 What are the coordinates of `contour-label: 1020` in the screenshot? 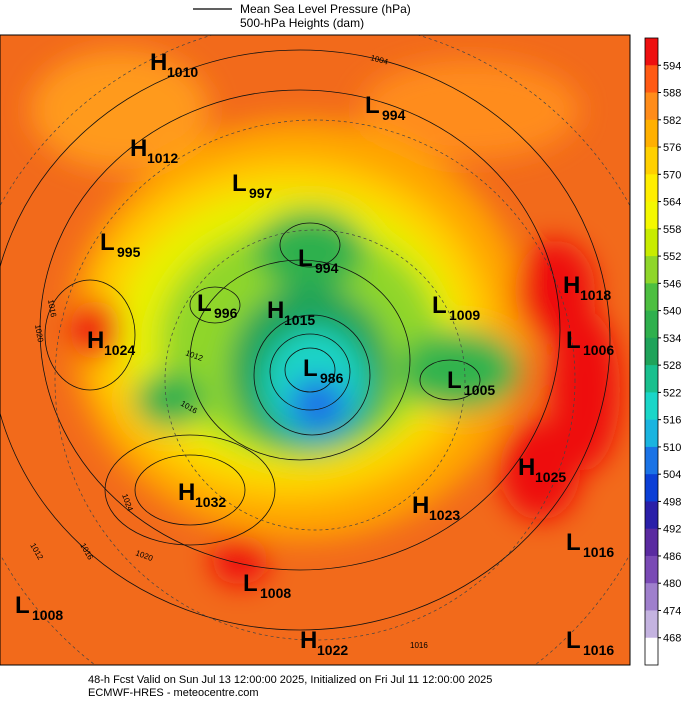 It's located at (39, 334).